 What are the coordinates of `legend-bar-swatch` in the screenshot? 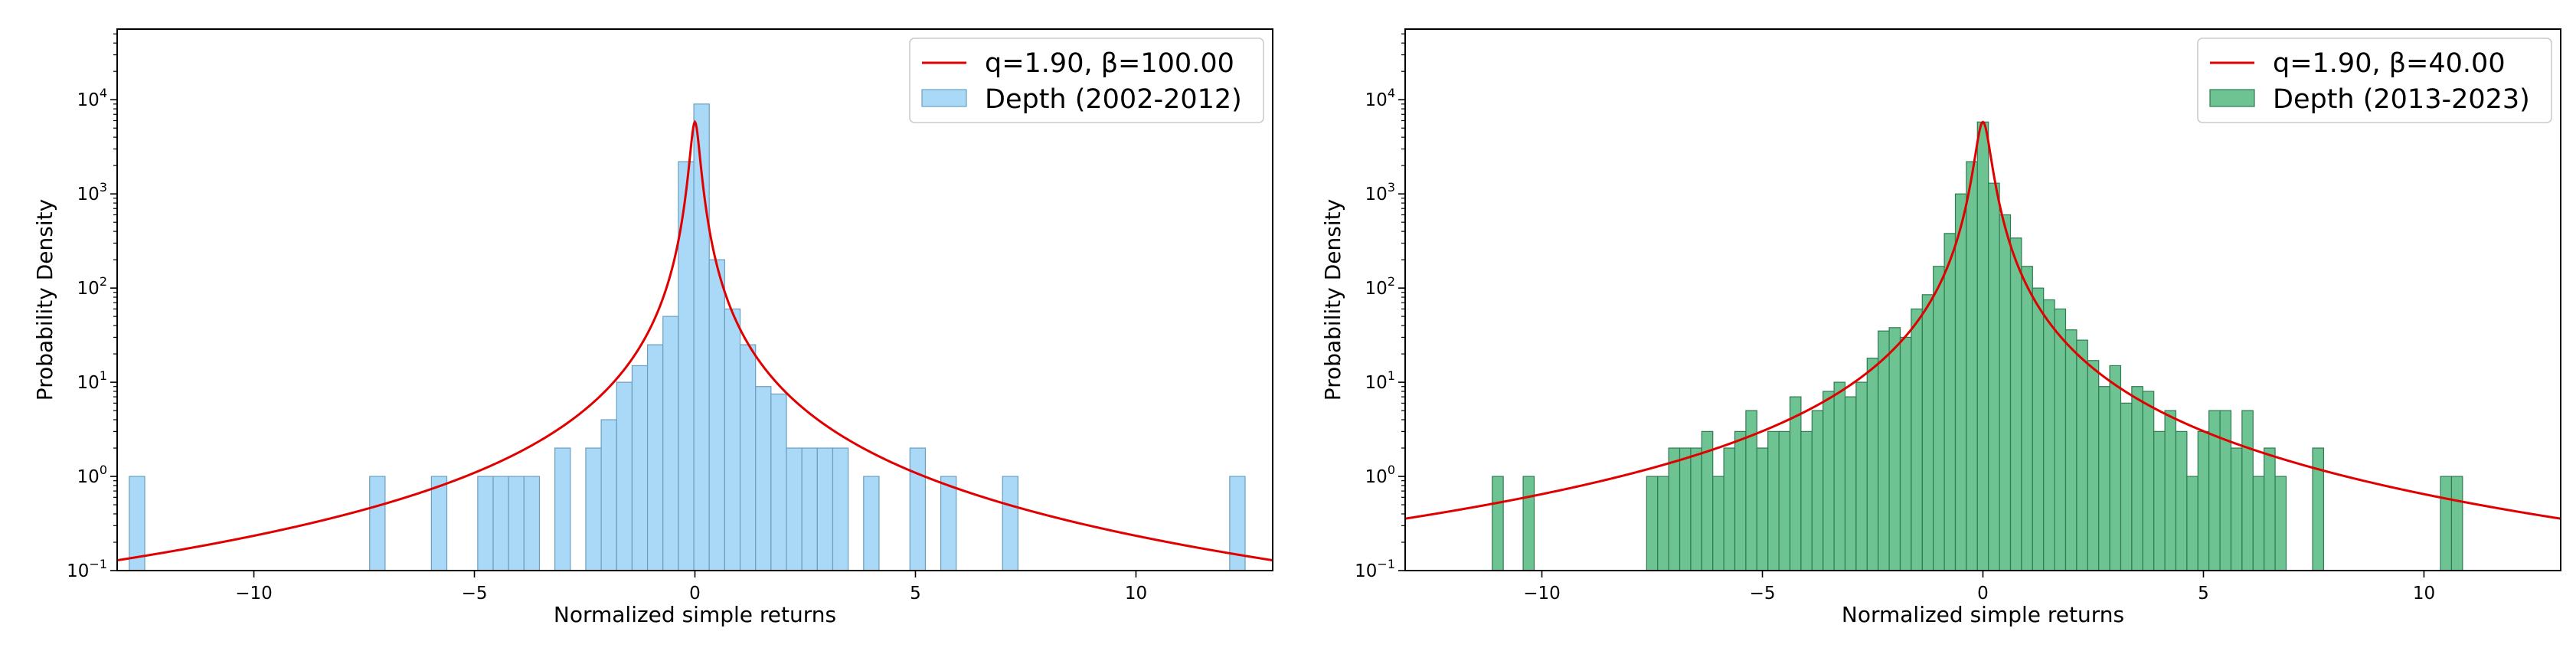 It's located at (944, 98).